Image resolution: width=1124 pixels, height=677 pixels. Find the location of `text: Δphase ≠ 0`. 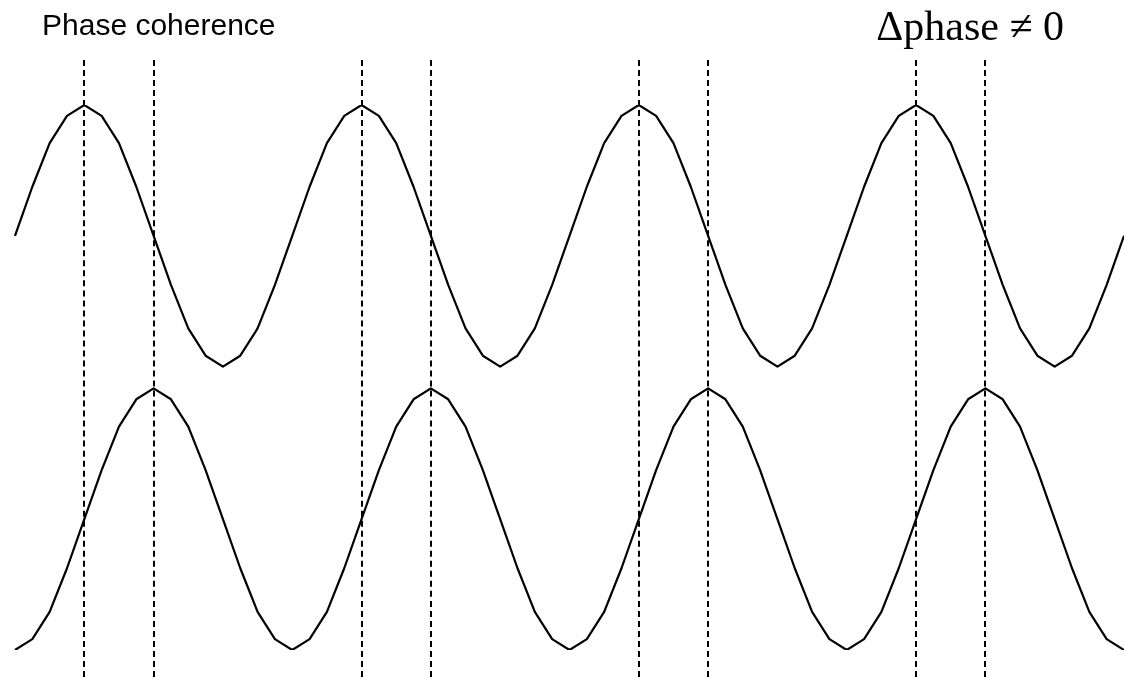

text: Δphase ≠ 0 is located at coordinates (970, 26).